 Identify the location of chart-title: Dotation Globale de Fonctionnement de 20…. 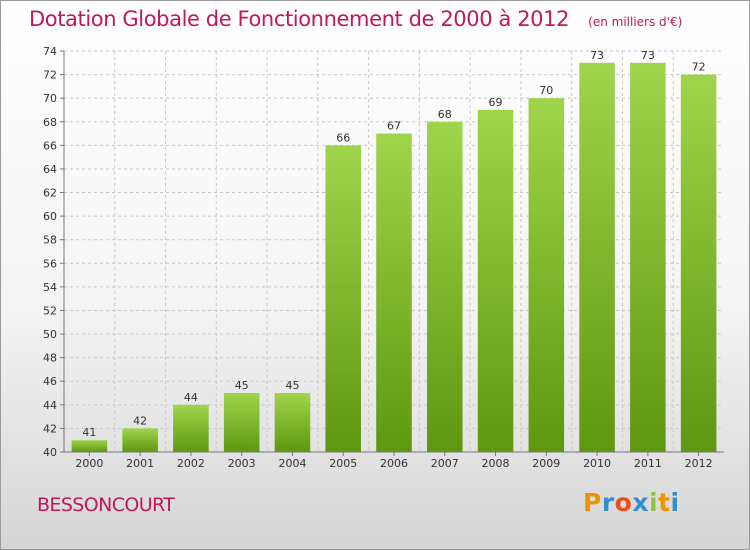
(299, 19).